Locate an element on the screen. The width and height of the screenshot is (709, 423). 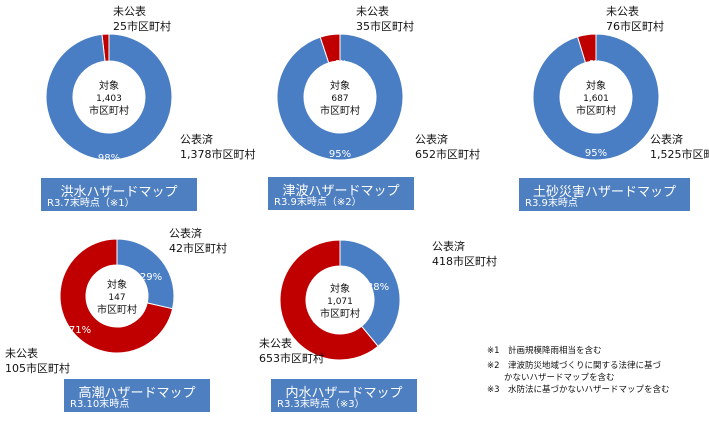
banner-landslide: 土砂災害ハザードマップ R3.9末時点 is located at coordinates (604, 194).